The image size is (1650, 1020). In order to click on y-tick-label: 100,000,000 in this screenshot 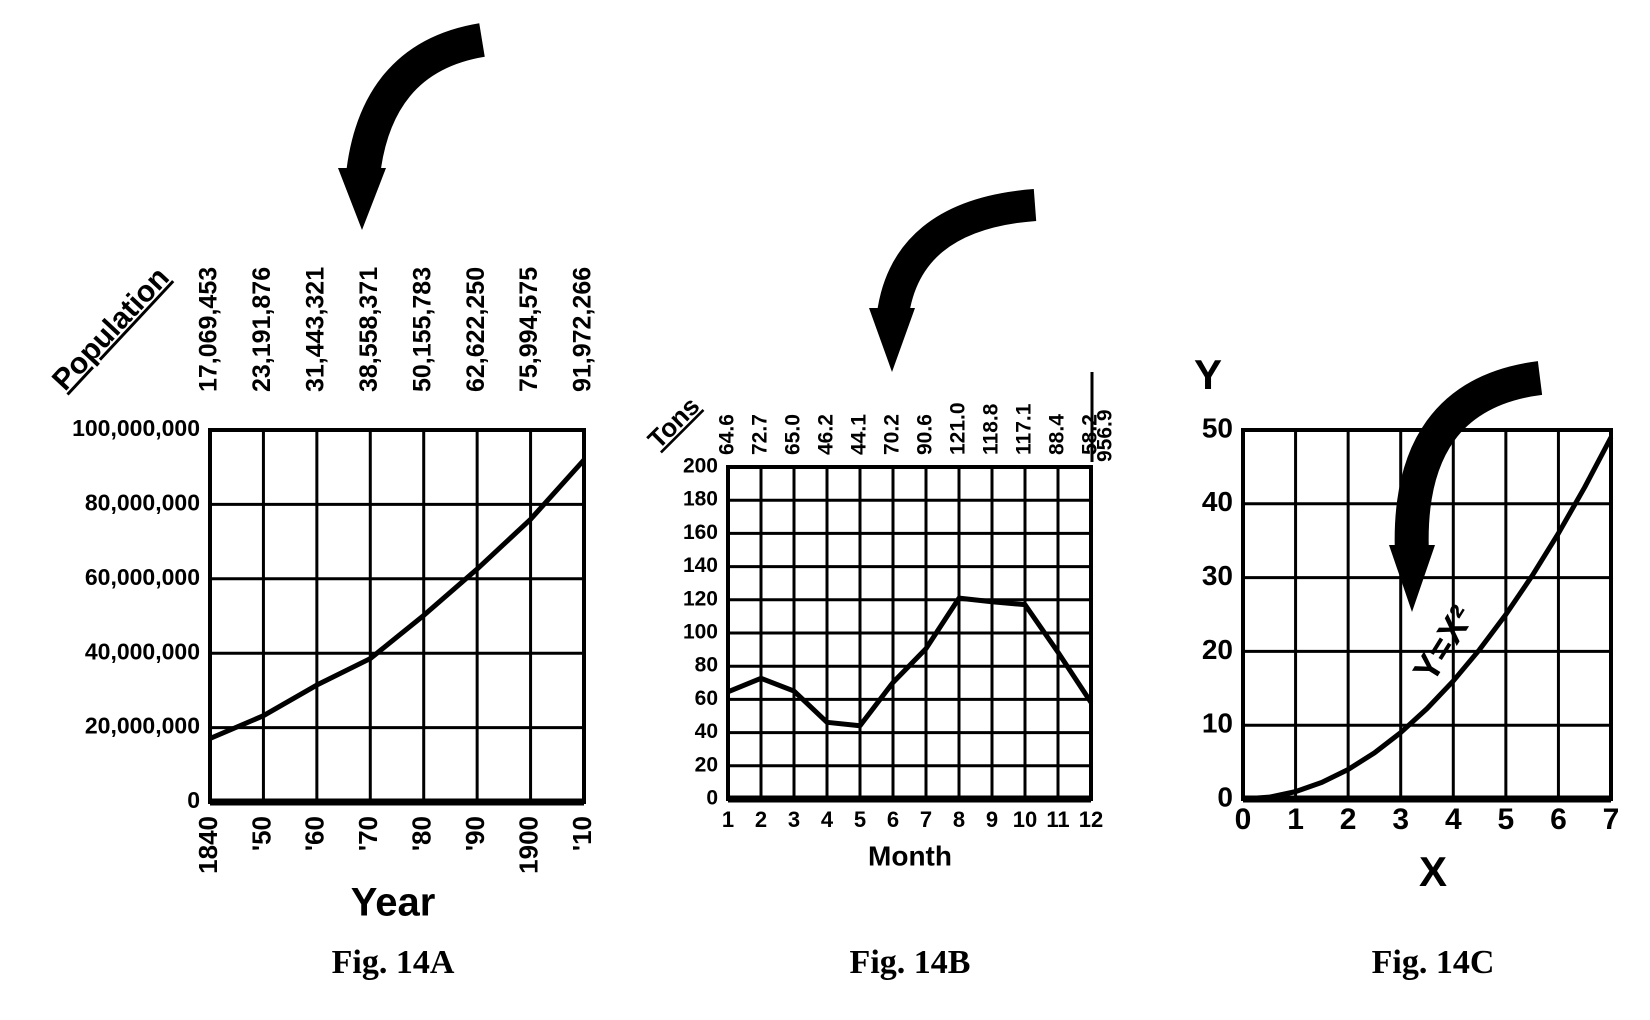, I will do `click(136, 428)`.